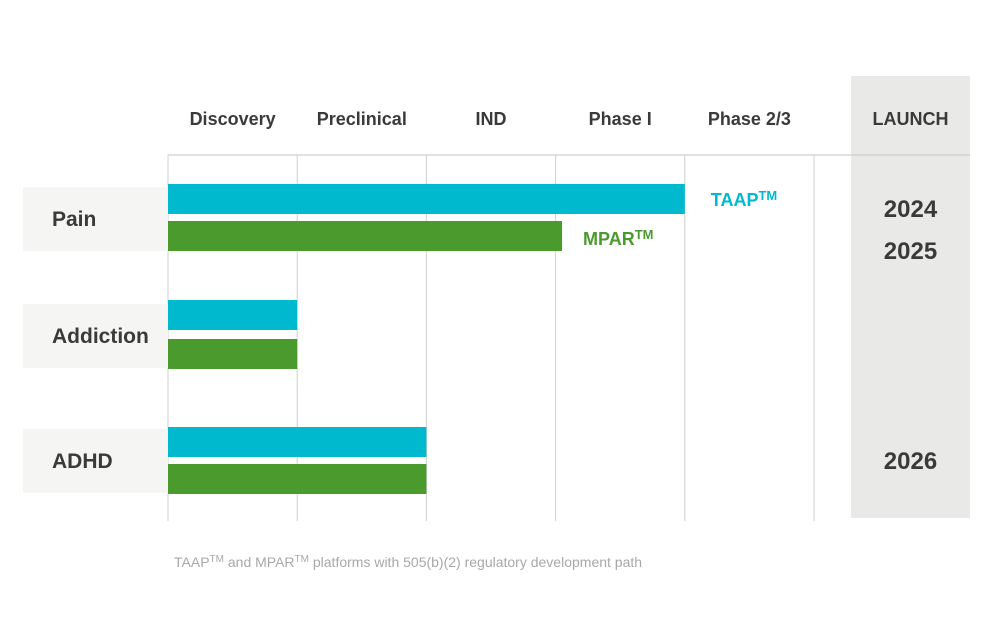  What do you see at coordinates (910, 461) in the screenshot?
I see `launch-year: 2026` at bounding box center [910, 461].